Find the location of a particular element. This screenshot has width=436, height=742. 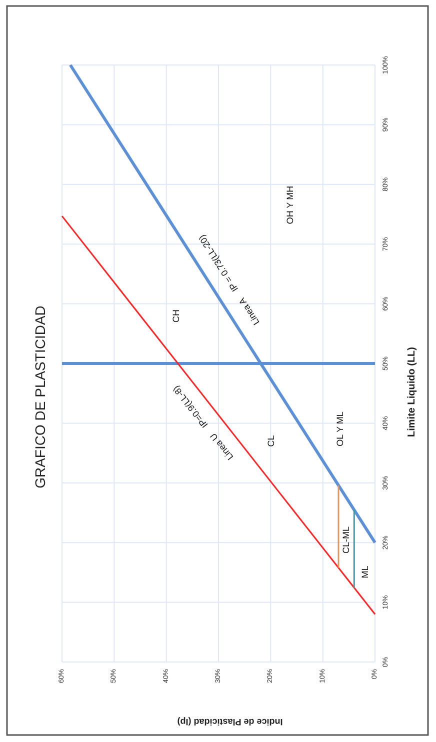

x-axis-title: Indice de Plasticidad (Ip) is located at coordinates (230, 722).